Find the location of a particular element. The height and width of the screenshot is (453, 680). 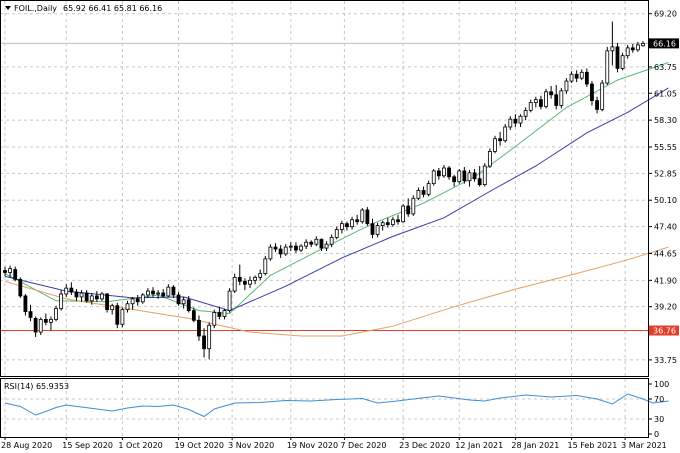

date-tick-label: 15 Feb 2021 is located at coordinates (593, 445).